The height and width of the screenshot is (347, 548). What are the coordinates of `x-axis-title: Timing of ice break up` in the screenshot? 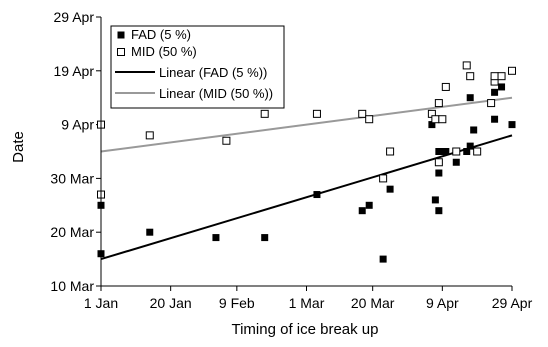 It's located at (304, 329).